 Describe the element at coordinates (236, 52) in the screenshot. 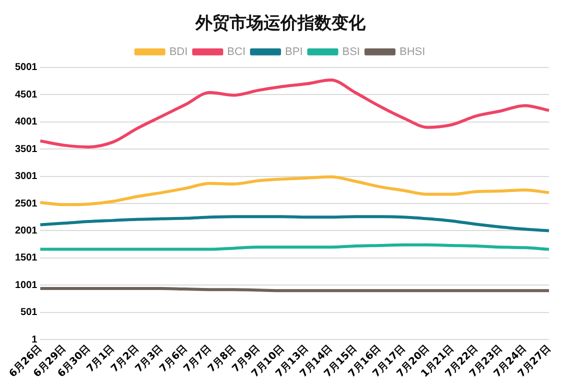

I see `legend-label: BCI` at that location.